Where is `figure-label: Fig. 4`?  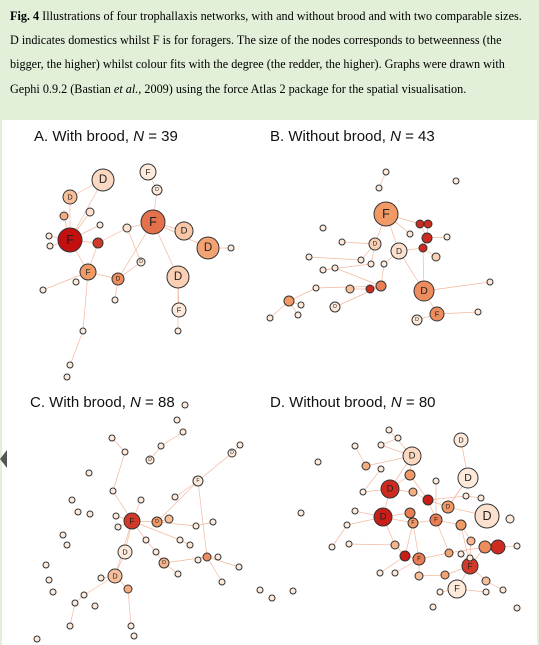 figure-label: Fig. 4 is located at coordinates (25, 16).